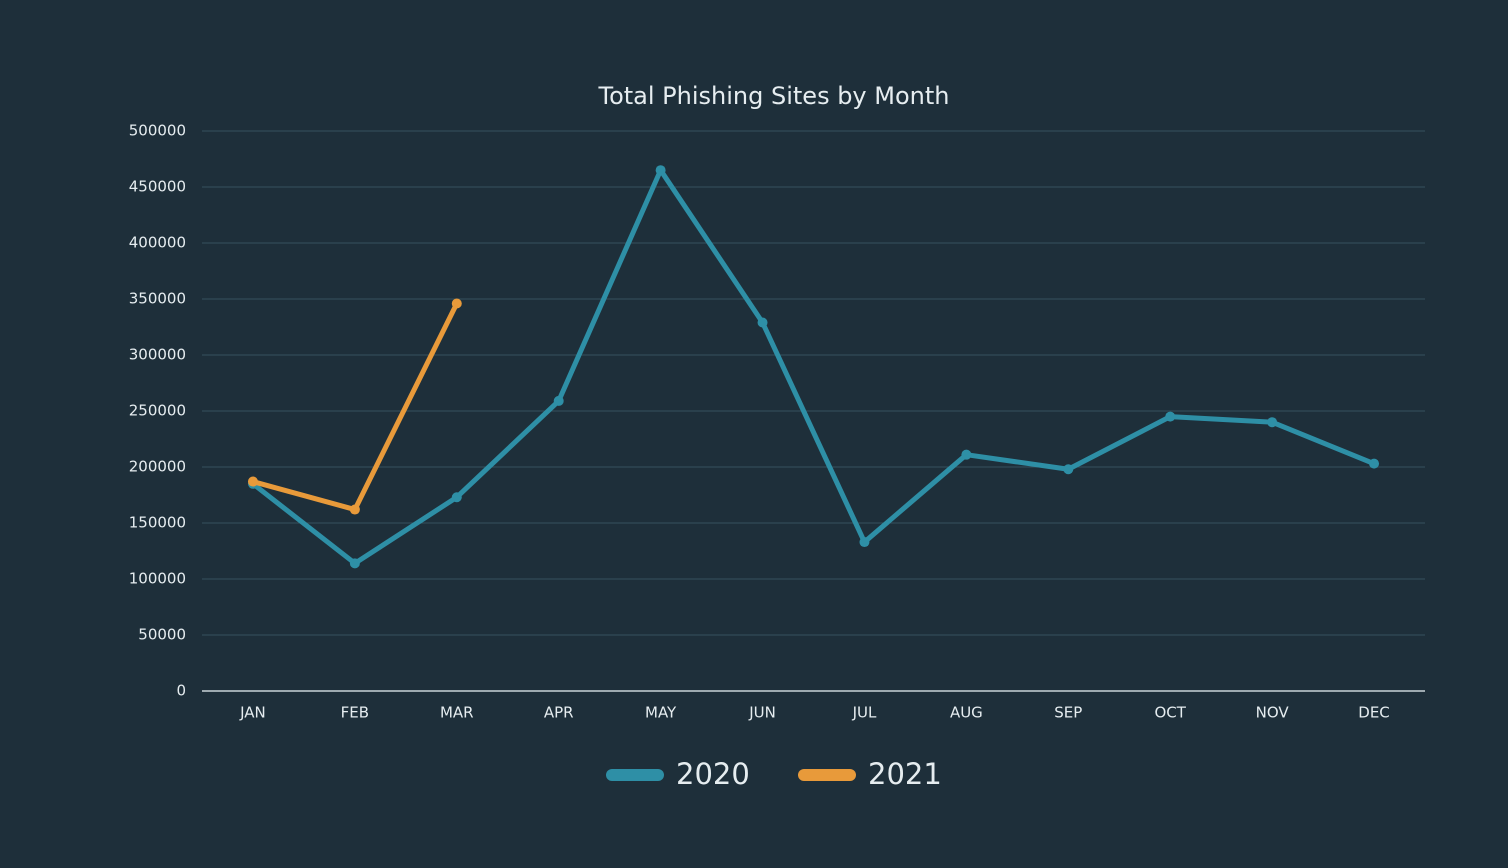 This screenshot has width=1508, height=868. Describe the element at coordinates (157, 579) in the screenshot. I see `y-tick-label: 100000` at that location.